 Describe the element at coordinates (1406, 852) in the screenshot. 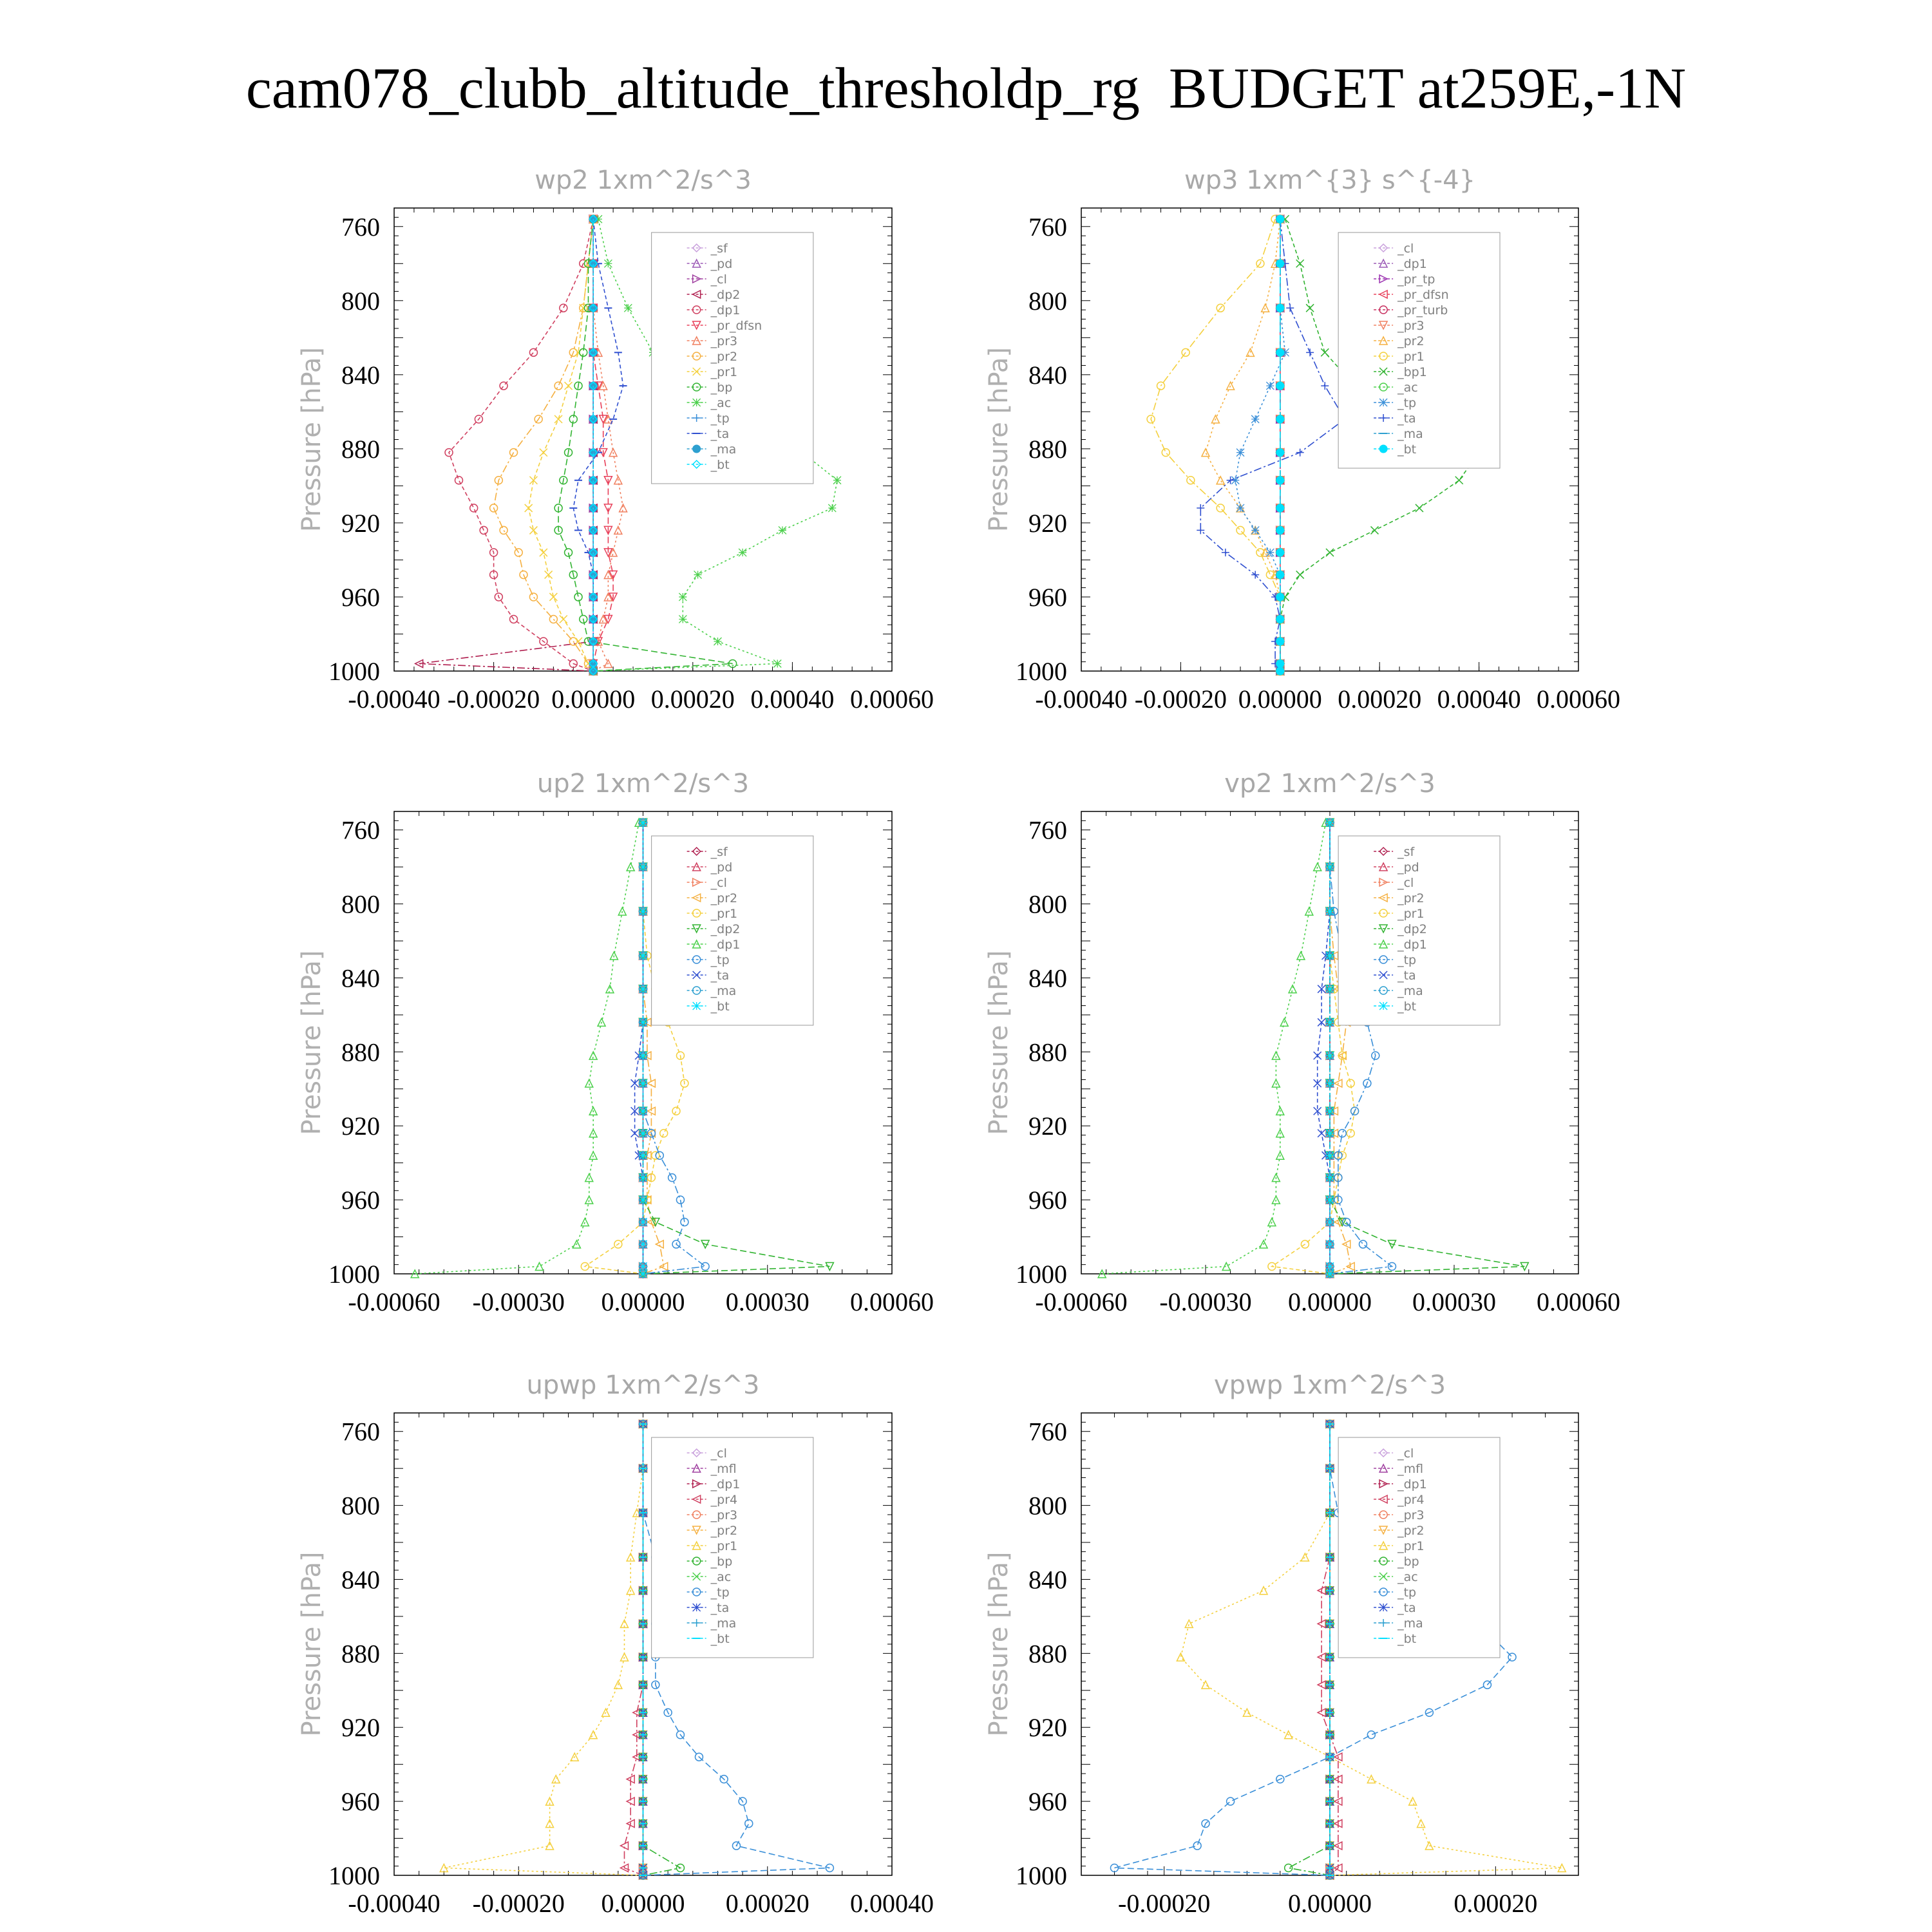

I see `legend-label: _sf` at that location.